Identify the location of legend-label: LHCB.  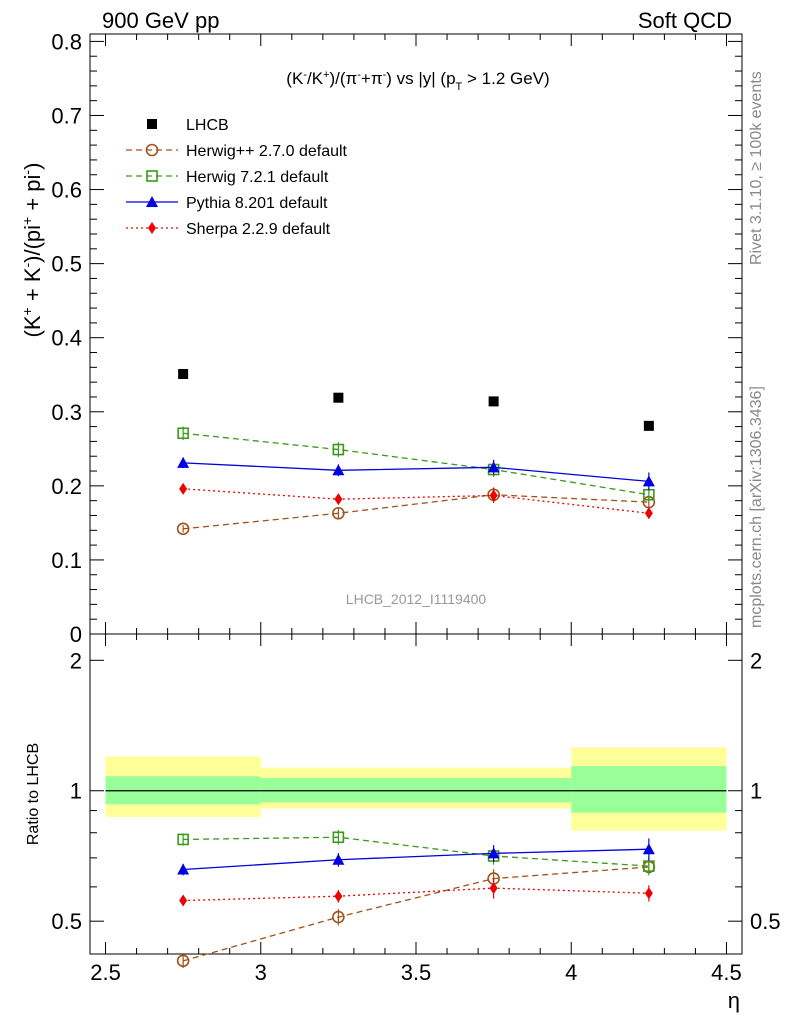
(207, 125).